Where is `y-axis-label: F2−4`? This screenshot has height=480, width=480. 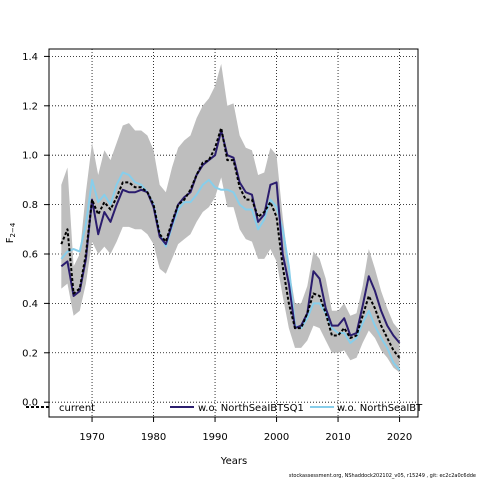
y-axis-label: F2−4 is located at coordinates (11, 232).